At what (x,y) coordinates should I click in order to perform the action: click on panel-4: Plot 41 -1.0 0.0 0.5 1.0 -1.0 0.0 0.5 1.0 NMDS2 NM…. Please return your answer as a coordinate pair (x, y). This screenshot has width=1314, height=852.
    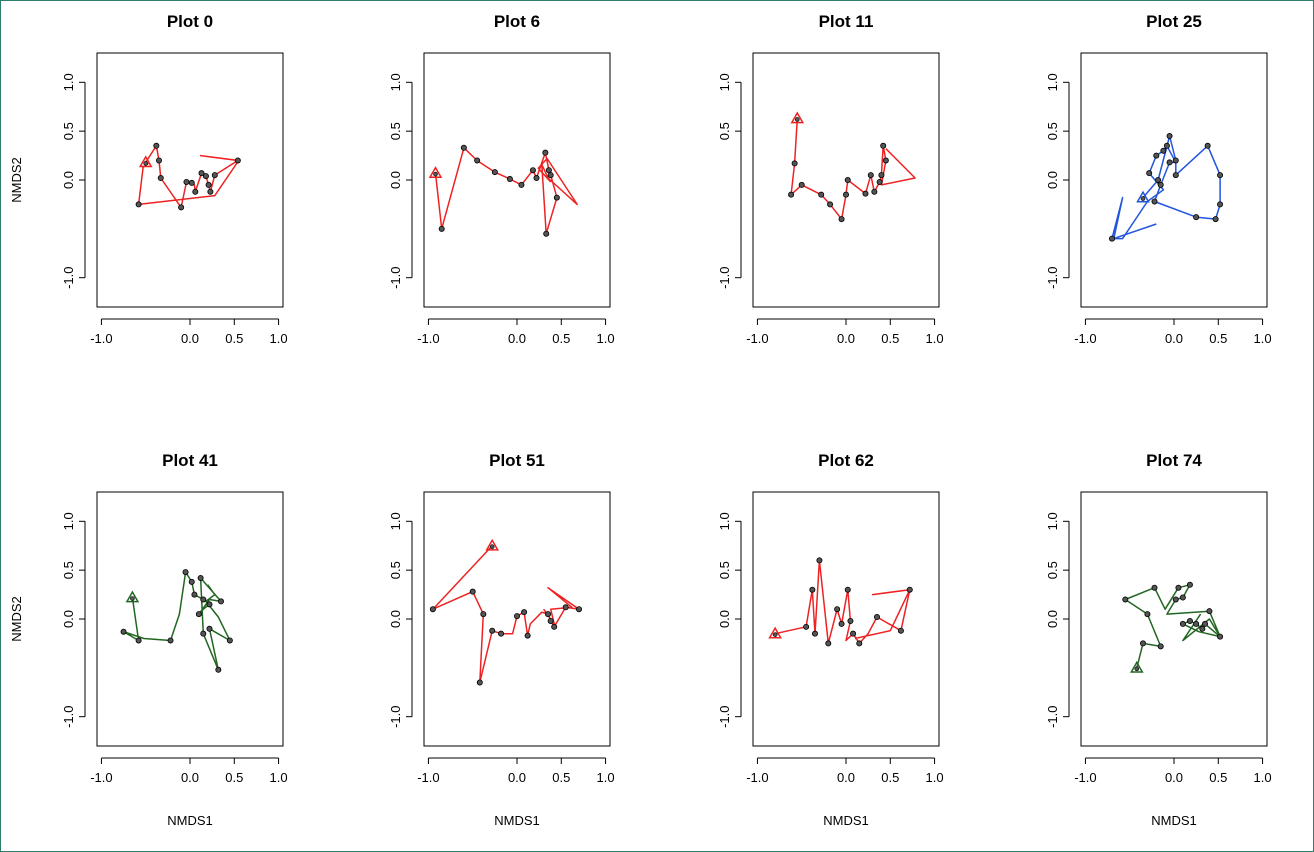
    Looking at the image, I should click on (148, 639).